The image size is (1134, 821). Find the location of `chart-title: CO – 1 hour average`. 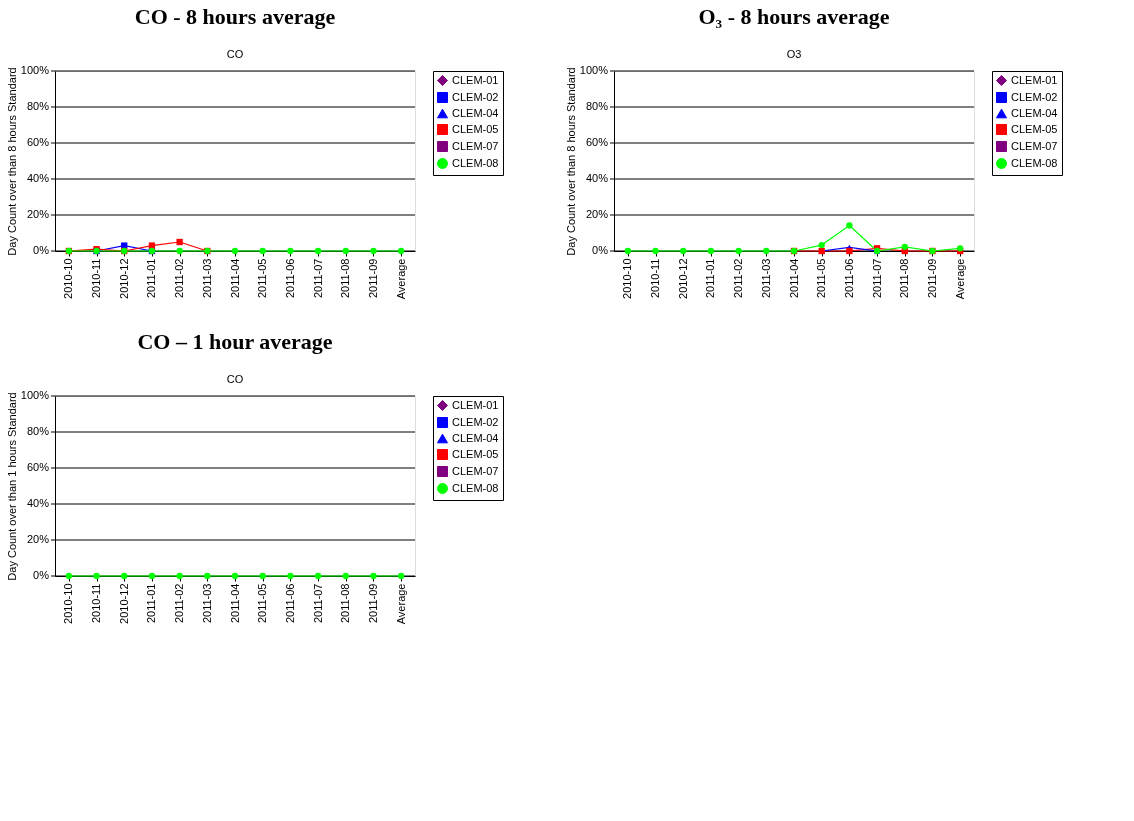

chart-title: CO – 1 hour average is located at coordinates (235, 341).